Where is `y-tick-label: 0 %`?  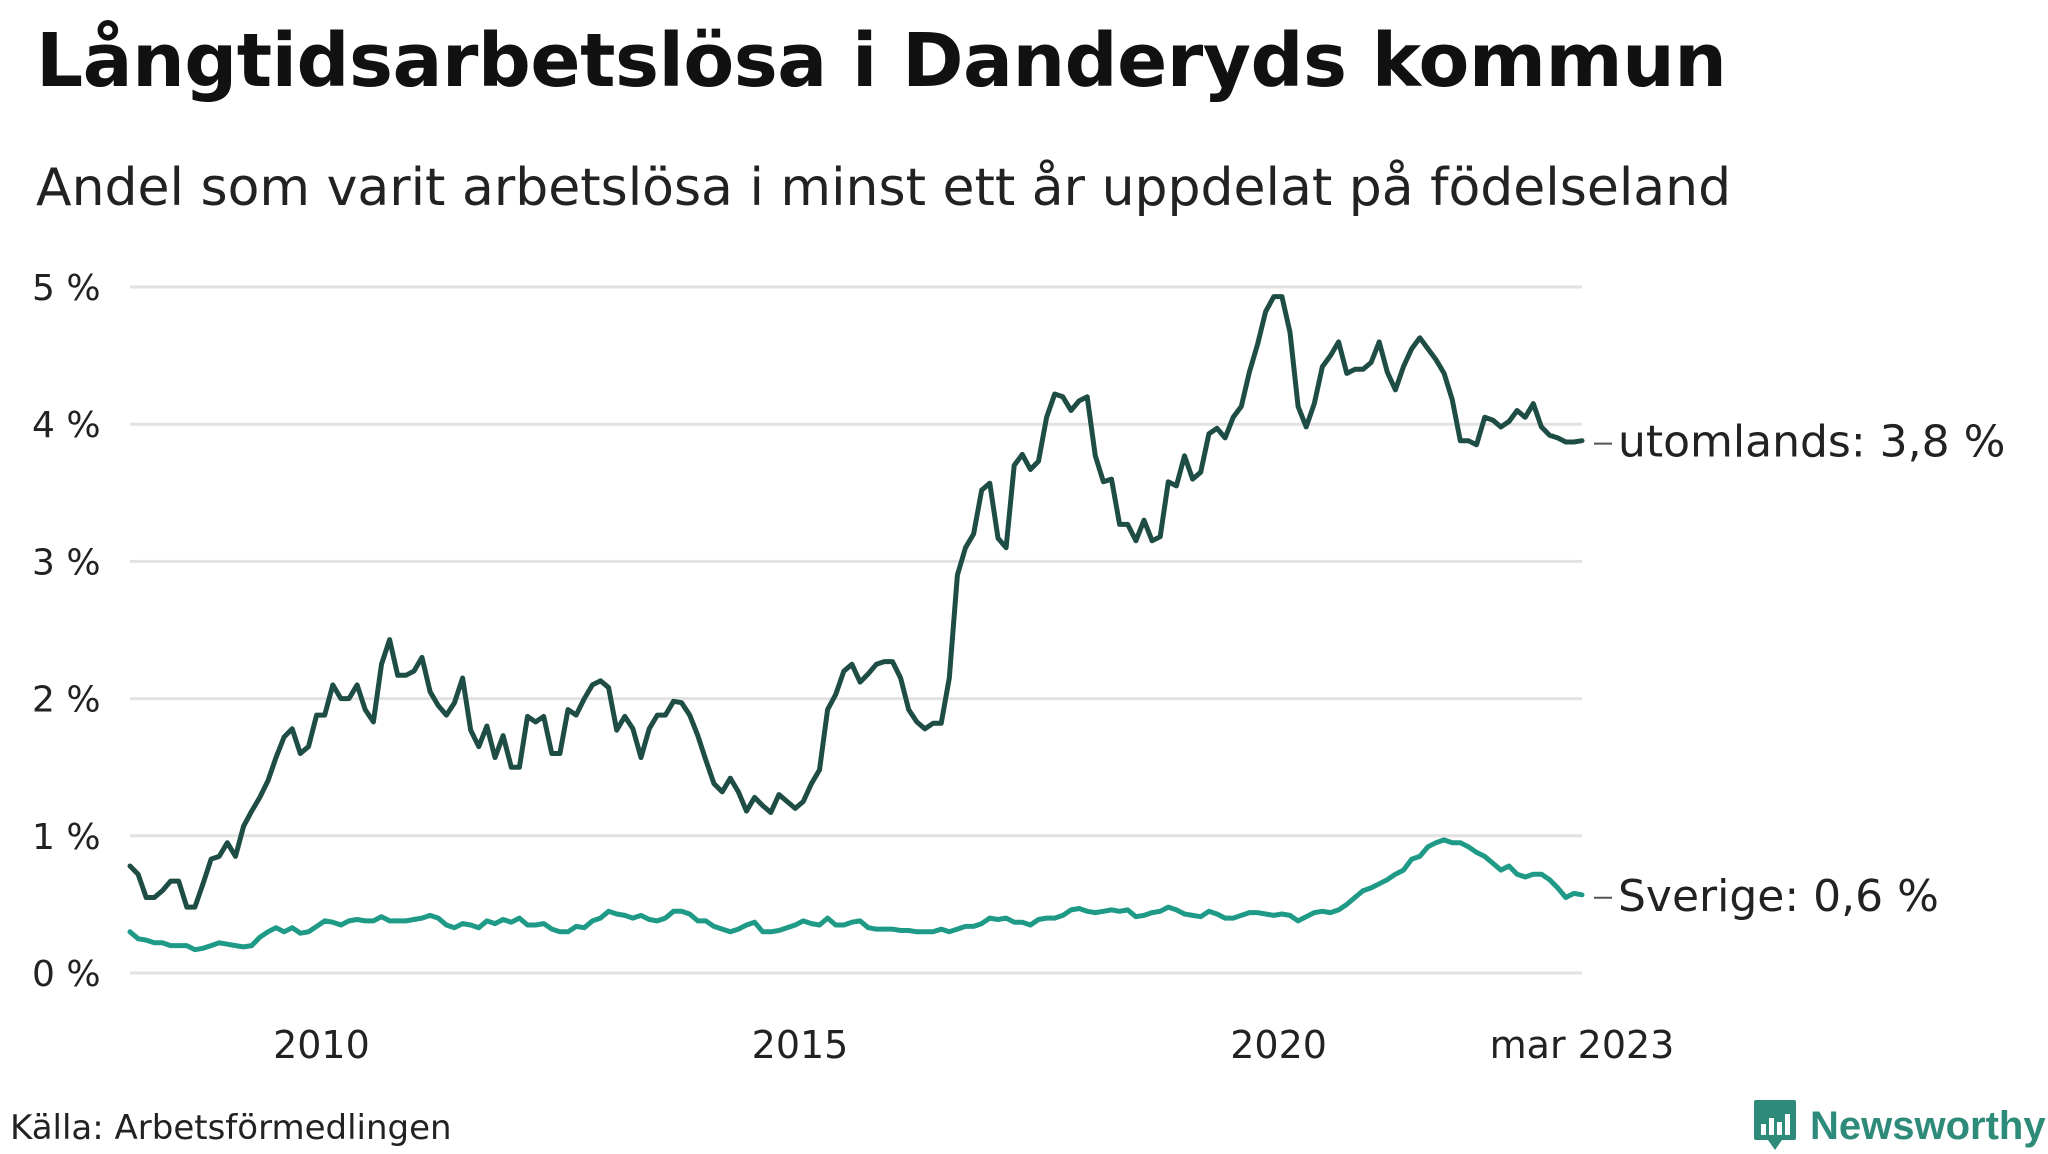 y-tick-label: 0 % is located at coordinates (66, 974).